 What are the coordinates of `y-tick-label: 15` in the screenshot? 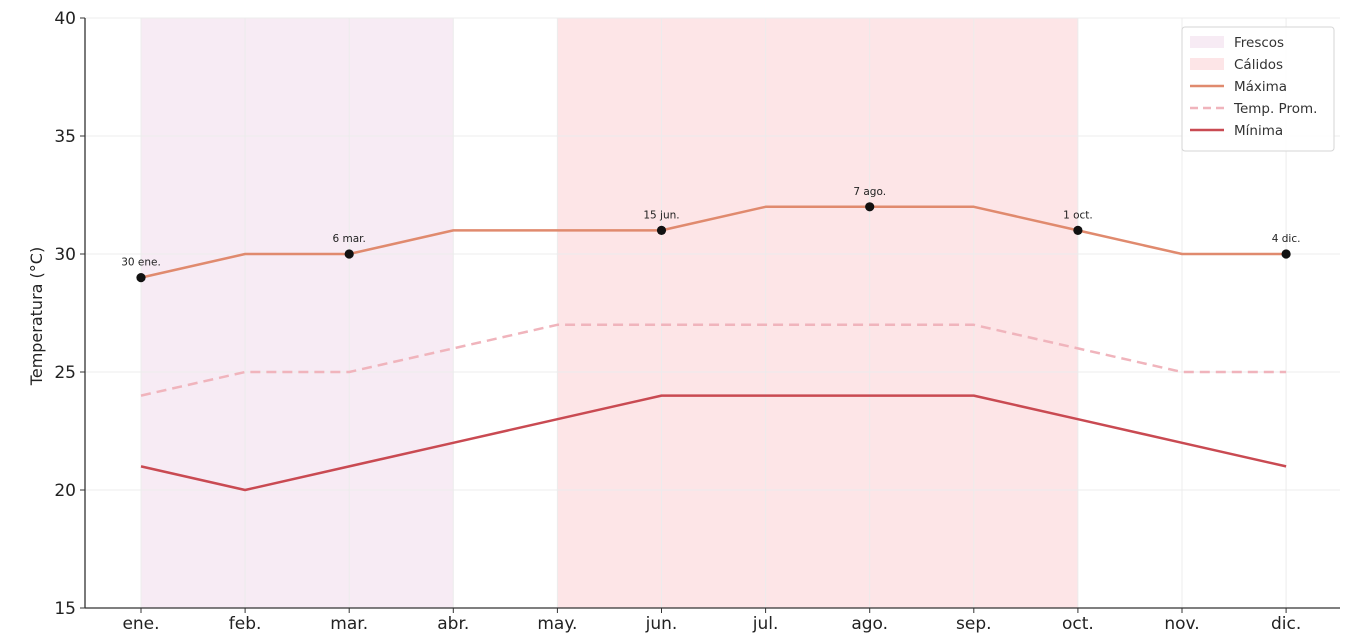 It's located at (65, 609).